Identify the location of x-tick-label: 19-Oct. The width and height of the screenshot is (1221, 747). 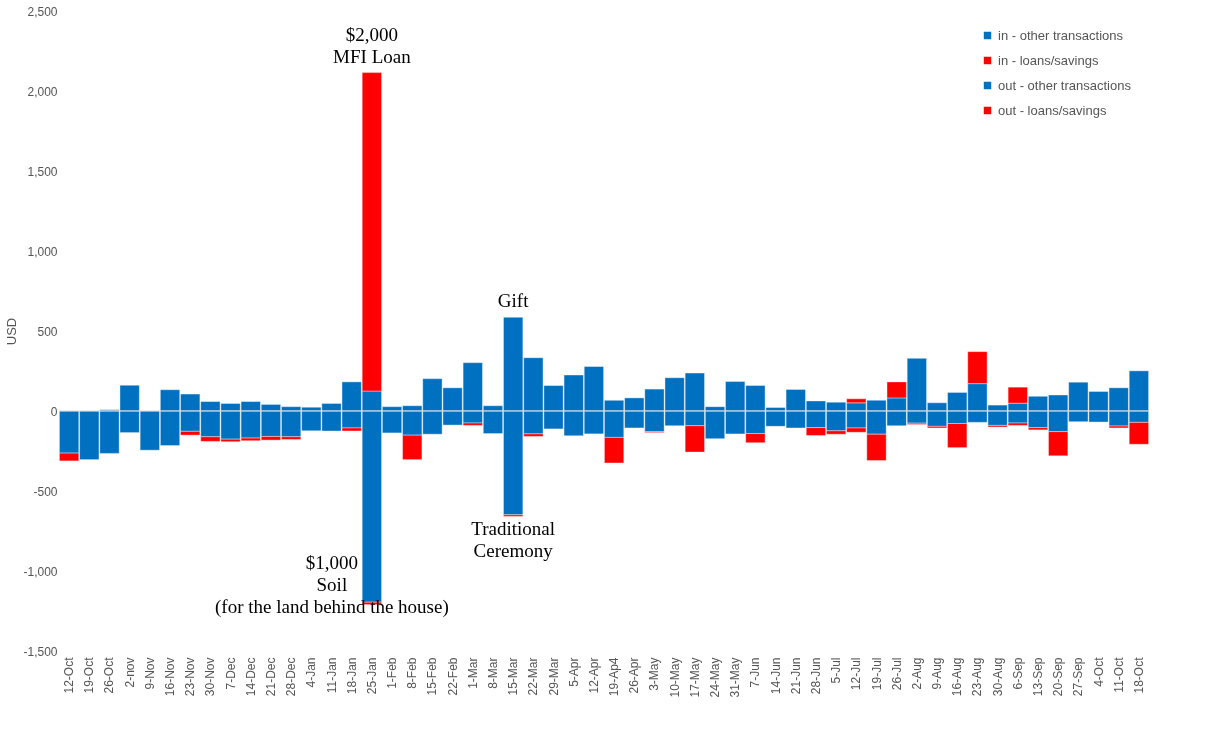
(89, 675).